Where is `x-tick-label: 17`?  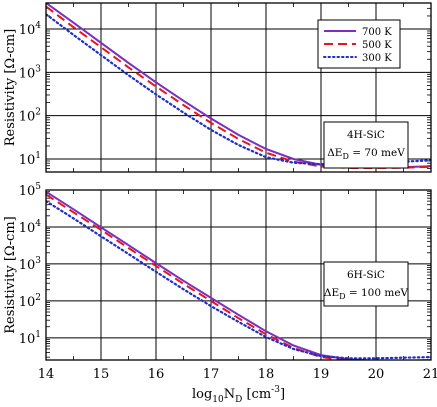 x-tick-label: 17 is located at coordinates (211, 374).